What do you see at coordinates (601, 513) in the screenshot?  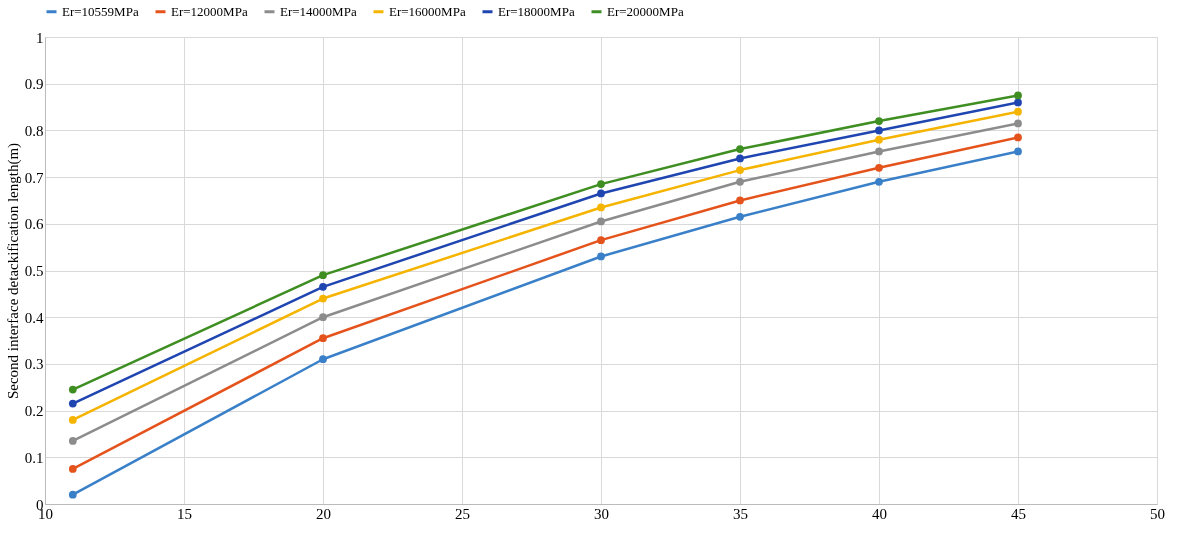 I see `x-tick-label: 30` at bounding box center [601, 513].